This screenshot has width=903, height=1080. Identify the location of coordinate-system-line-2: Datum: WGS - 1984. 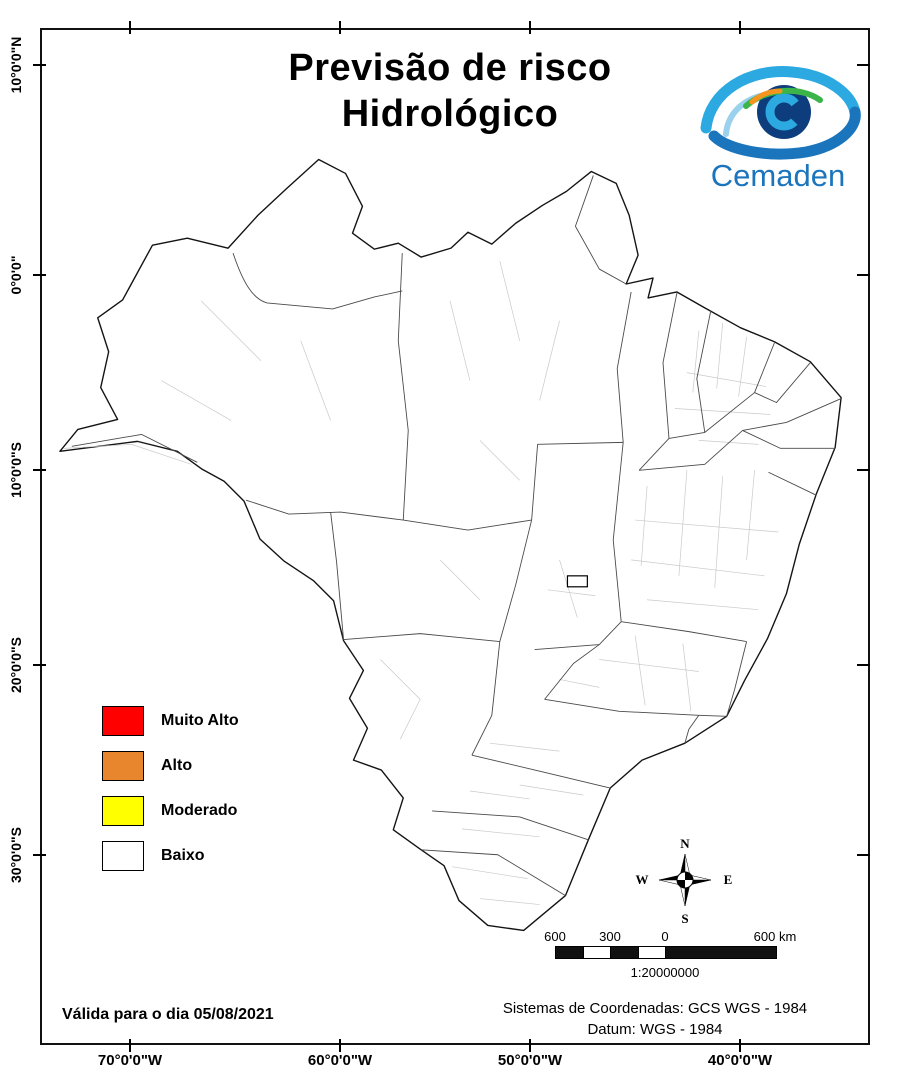
(655, 1029).